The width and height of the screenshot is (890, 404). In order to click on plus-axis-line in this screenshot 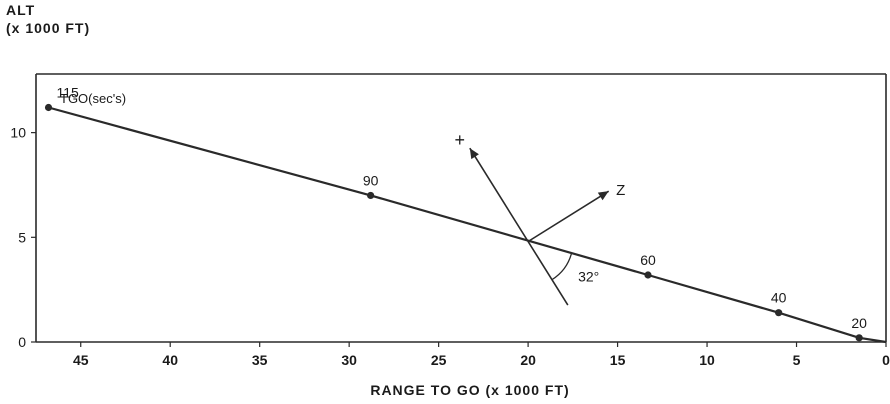, I will do `click(519, 226)`.